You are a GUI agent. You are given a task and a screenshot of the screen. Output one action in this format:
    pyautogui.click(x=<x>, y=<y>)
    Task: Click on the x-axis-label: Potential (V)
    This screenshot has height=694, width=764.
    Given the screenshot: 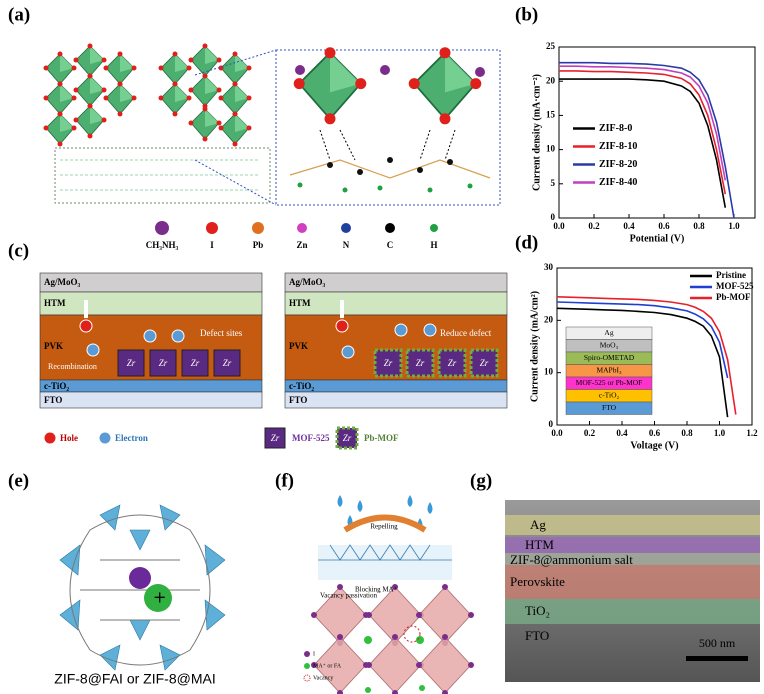 What is the action you would take?
    pyautogui.click(x=657, y=238)
    